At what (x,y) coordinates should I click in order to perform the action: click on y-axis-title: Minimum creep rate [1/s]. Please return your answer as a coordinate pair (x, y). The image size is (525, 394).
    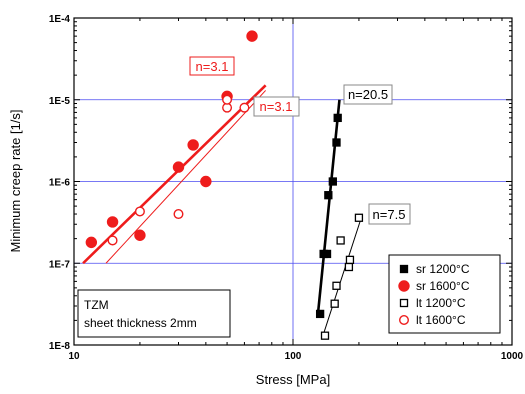
    Looking at the image, I should click on (15, 180).